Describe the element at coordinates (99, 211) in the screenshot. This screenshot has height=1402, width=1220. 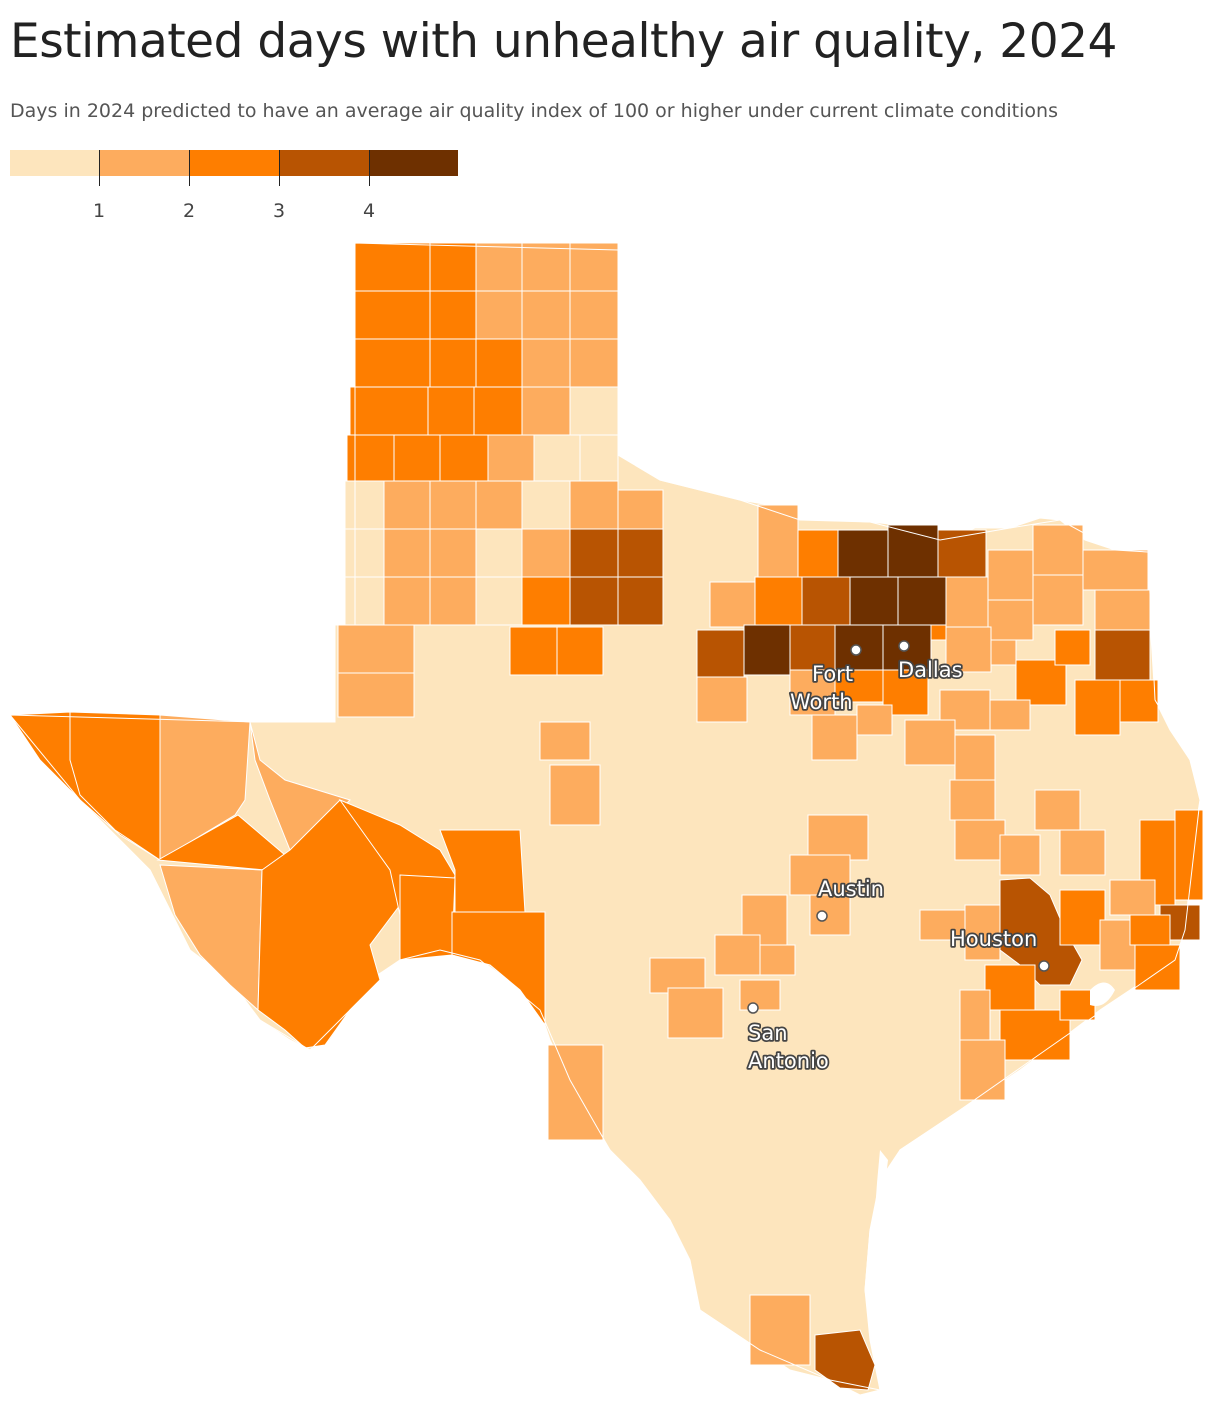
I see `legend-label-1: 1` at that location.